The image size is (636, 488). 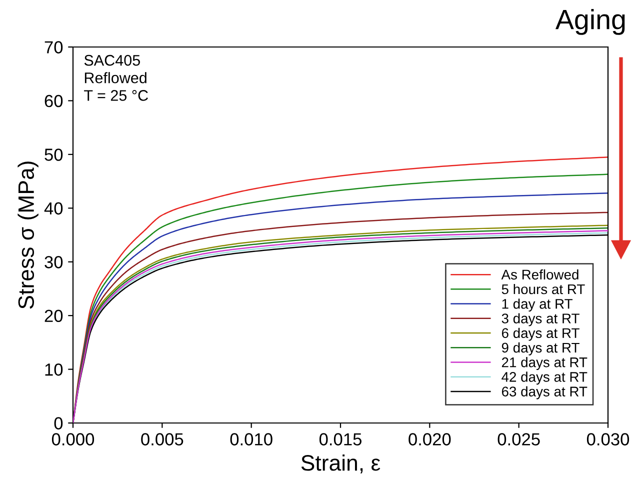 I want to click on legend-label: 63 days at RT, so click(x=545, y=393).